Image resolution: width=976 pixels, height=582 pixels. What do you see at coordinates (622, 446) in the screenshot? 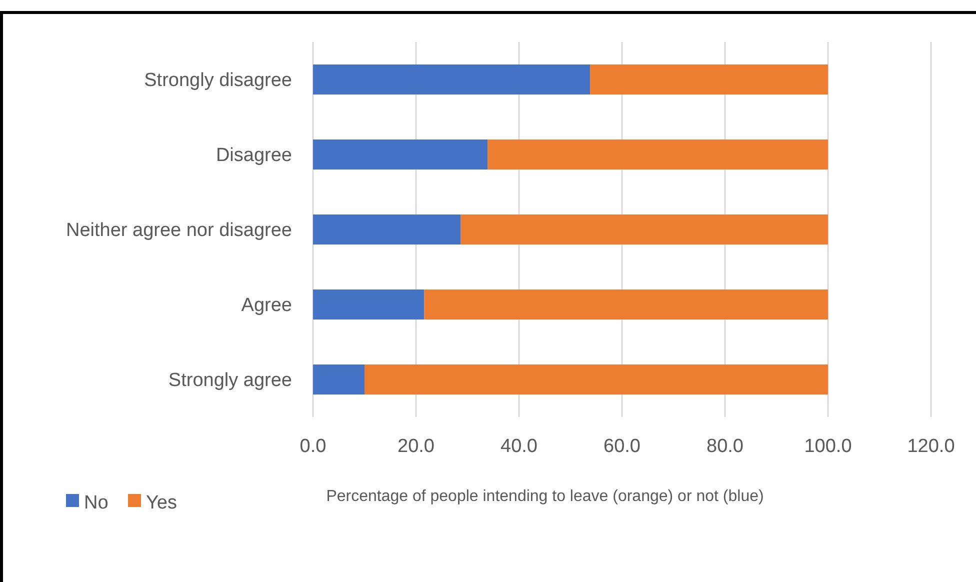
I see `x-tick-label: 60.0` at bounding box center [622, 446].